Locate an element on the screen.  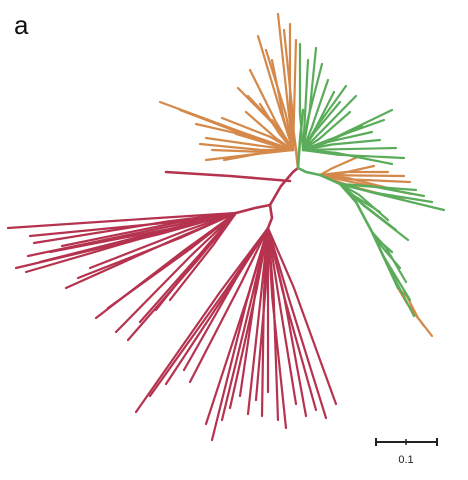
panel-label: a is located at coordinates (21, 25).